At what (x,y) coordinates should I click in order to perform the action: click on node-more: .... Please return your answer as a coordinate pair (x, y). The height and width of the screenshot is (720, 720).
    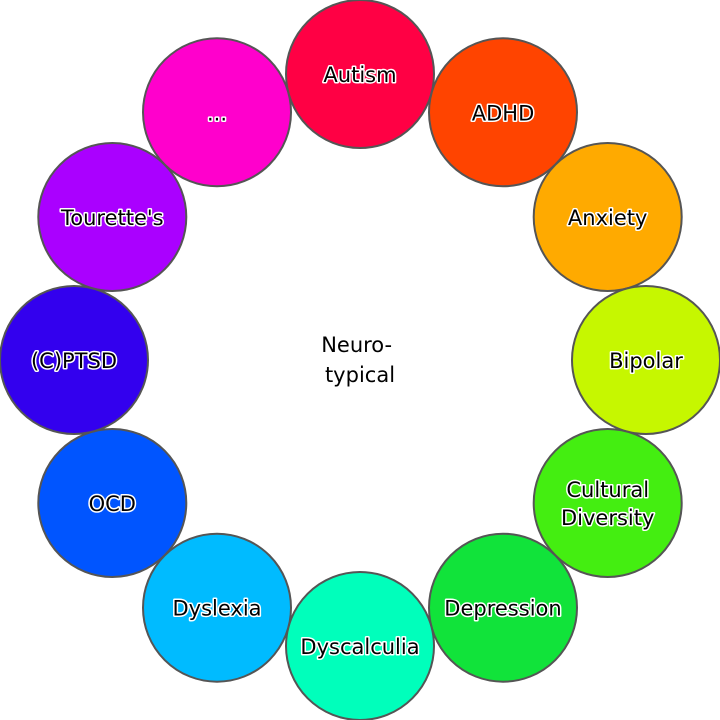
    Looking at the image, I should click on (217, 112).